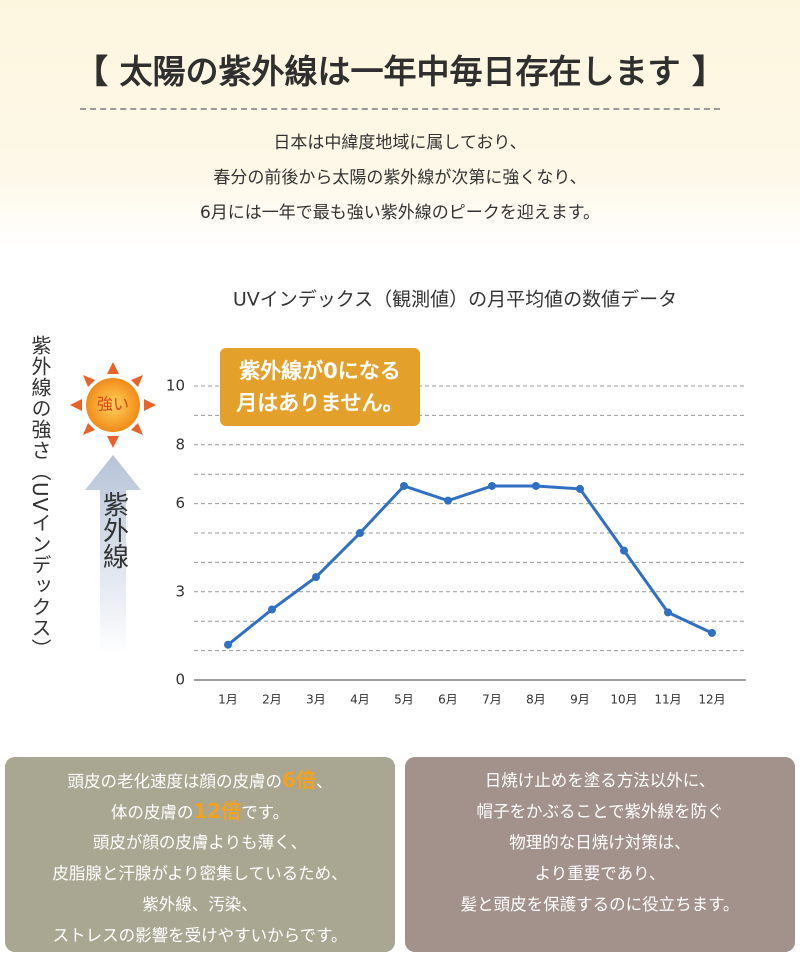  What do you see at coordinates (600, 873) in the screenshot?
I see `box-line: より重要であり、` at bounding box center [600, 873].